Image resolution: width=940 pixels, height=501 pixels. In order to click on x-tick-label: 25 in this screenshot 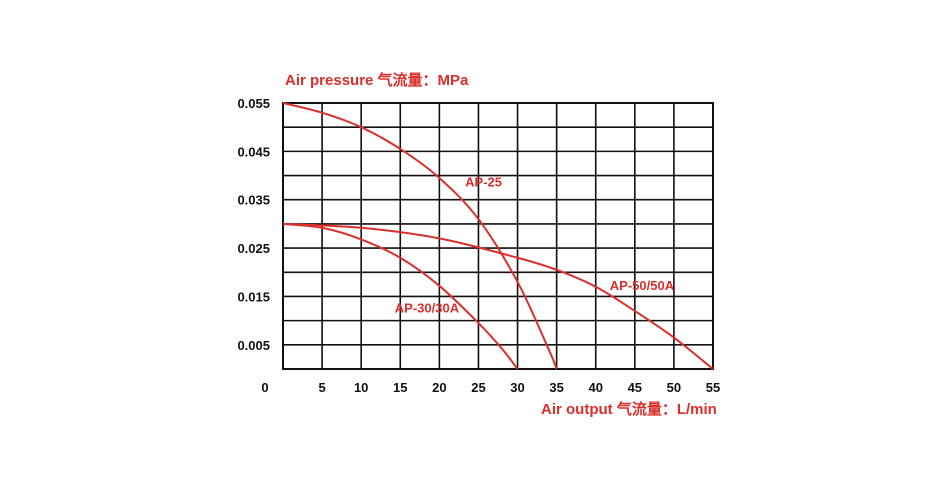, I will do `click(478, 387)`.